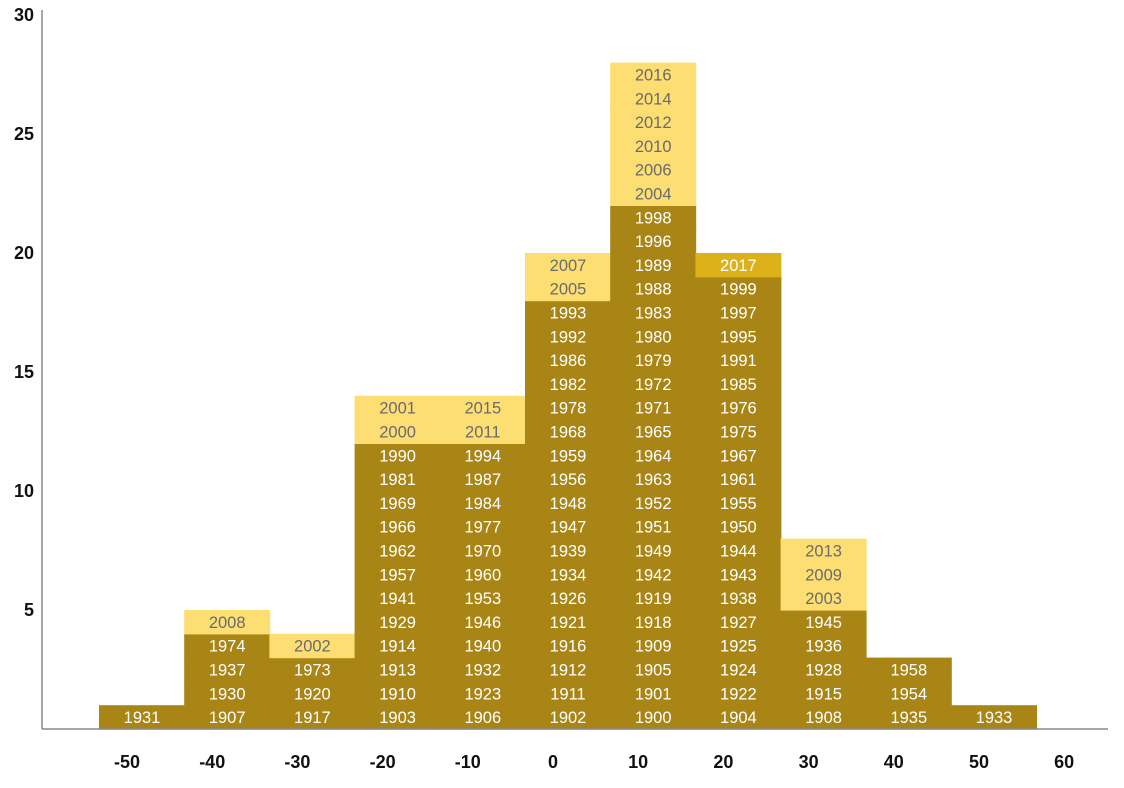 The width and height of the screenshot is (1124, 788). Describe the element at coordinates (653, 718) in the screenshot. I see `year-label: 1900` at that location.